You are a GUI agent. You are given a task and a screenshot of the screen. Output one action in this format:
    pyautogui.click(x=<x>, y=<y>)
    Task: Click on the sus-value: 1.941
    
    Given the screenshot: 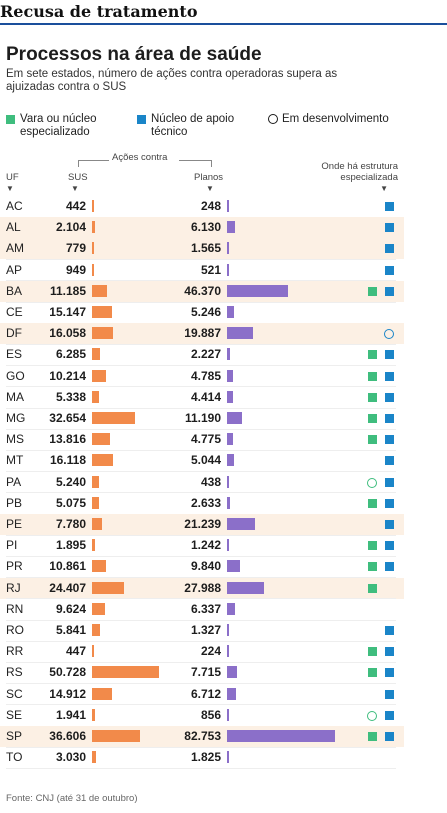 What is the action you would take?
    pyautogui.click(x=70, y=714)
    